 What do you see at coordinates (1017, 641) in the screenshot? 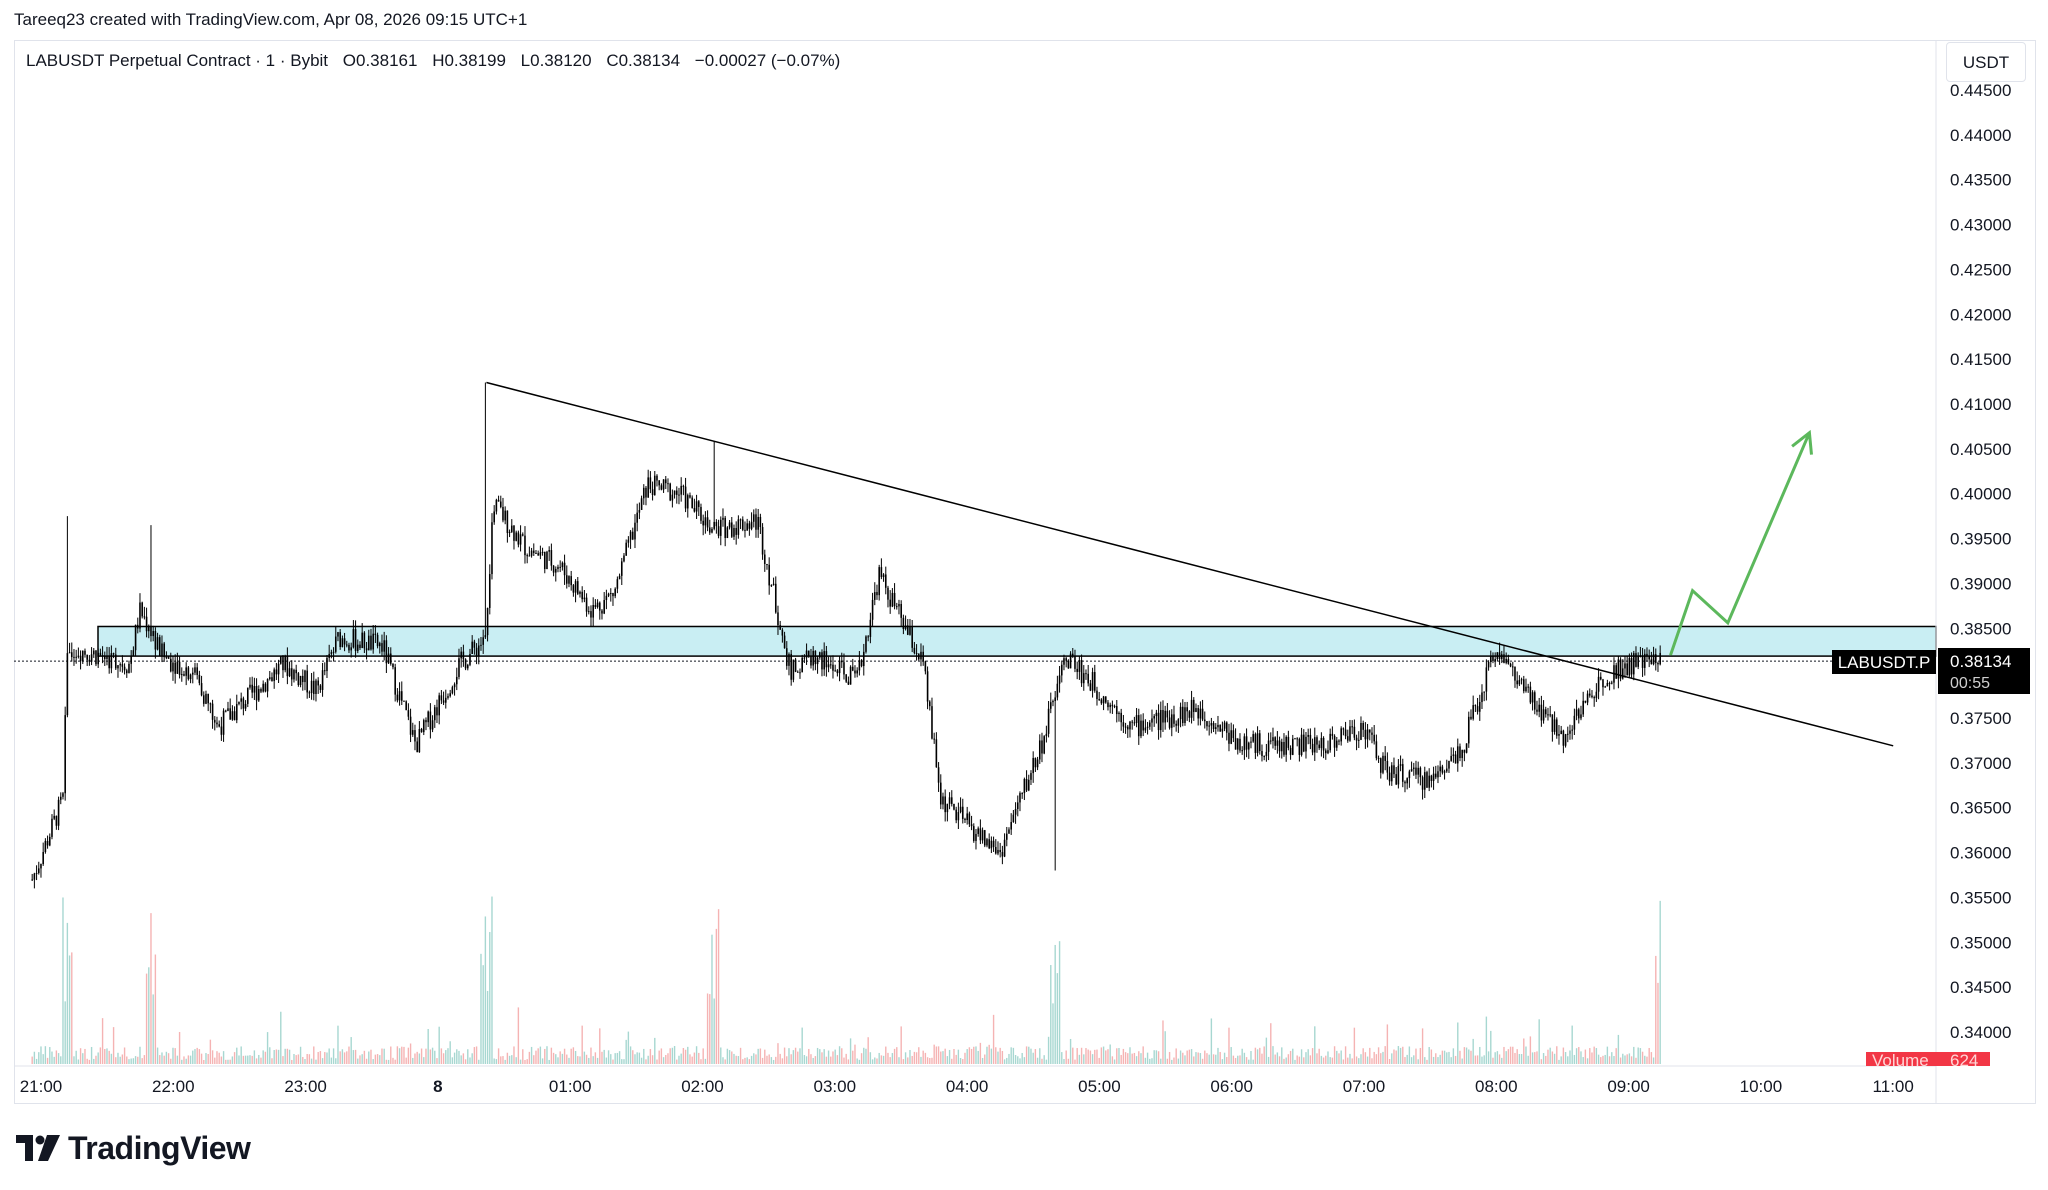
I see `support-resistance-zone` at bounding box center [1017, 641].